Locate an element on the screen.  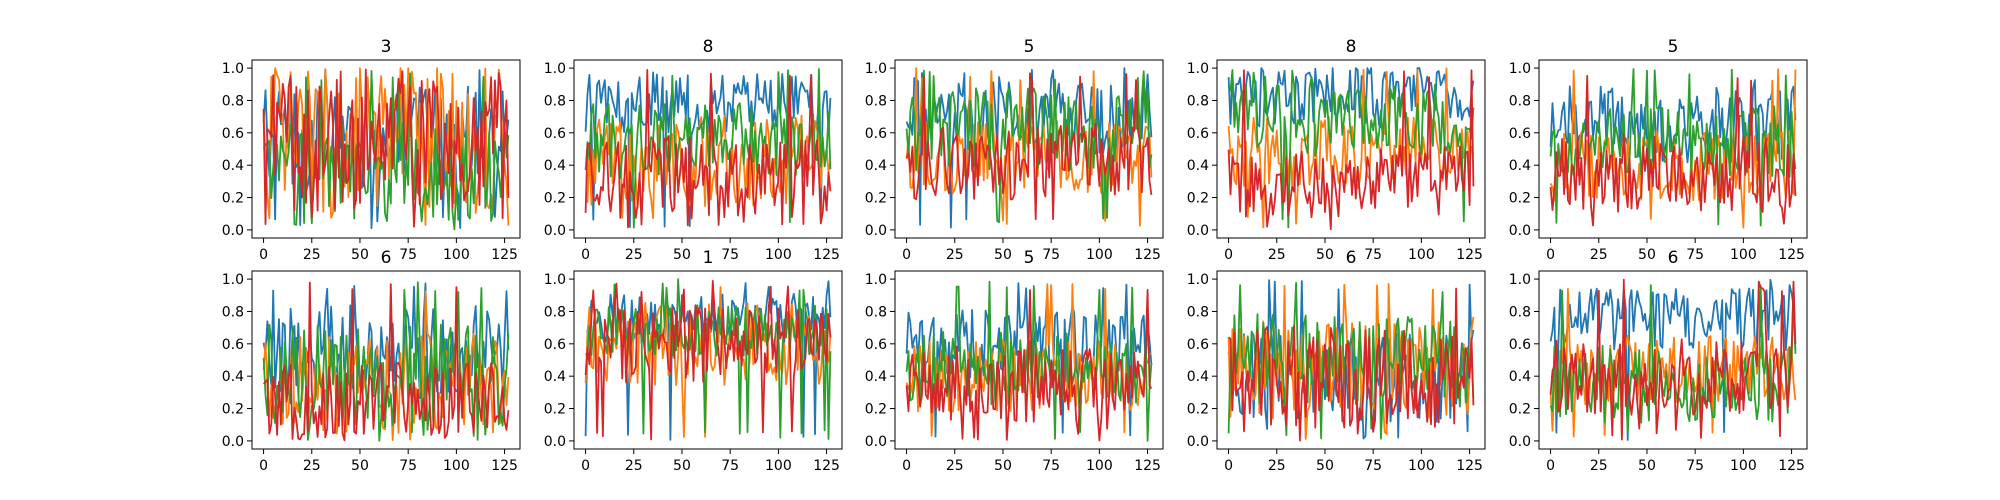
subplot-4: 0 25 50 75 100 125 0.0 0.2 0.4 0.6 0.8 1.0 8 is located at coordinates (1336, 150).